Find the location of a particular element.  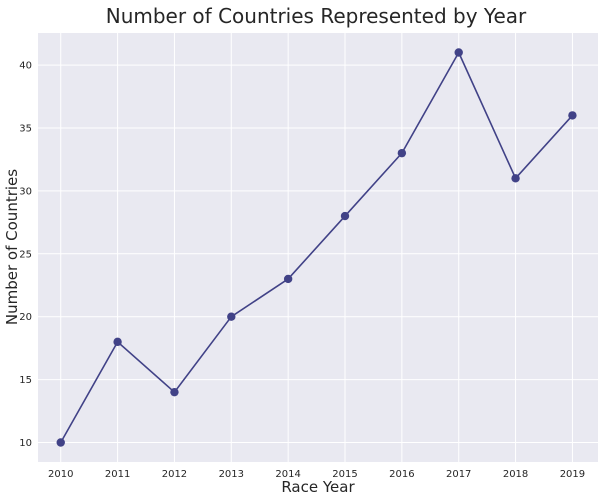

x-tick-label: 2016 is located at coordinates (401, 474).